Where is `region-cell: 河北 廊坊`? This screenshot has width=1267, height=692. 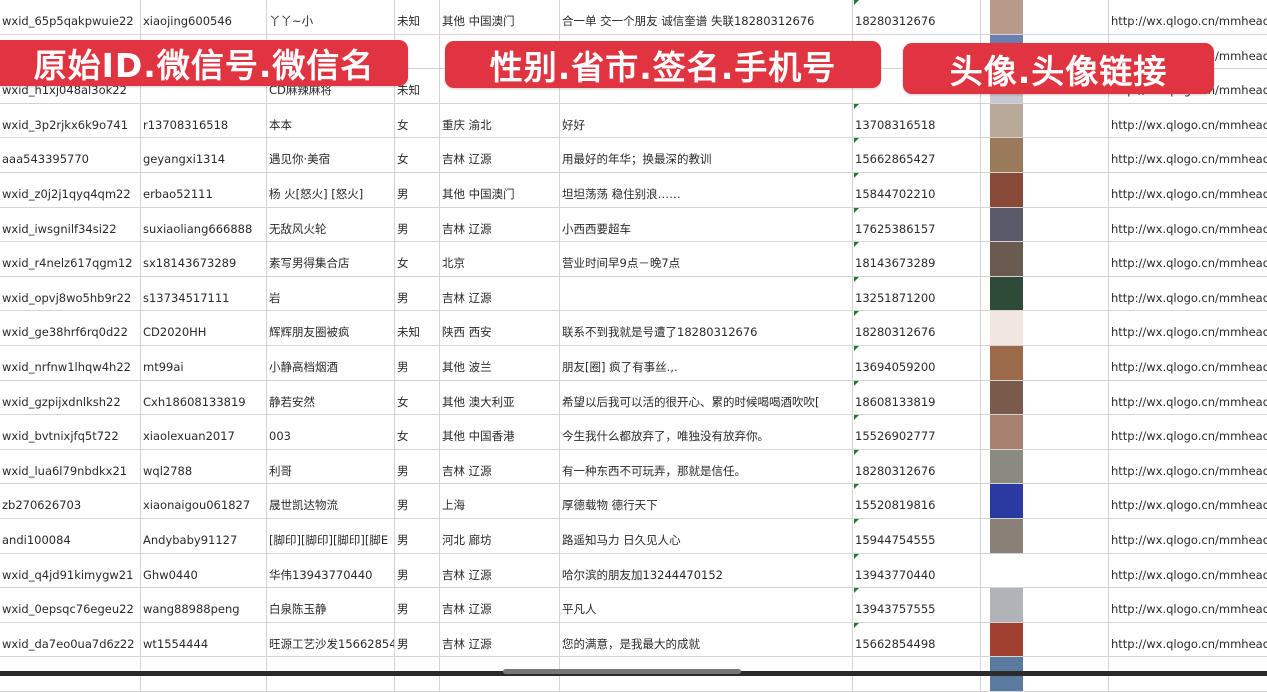 region-cell: 河北 廊坊 is located at coordinates (500, 536).